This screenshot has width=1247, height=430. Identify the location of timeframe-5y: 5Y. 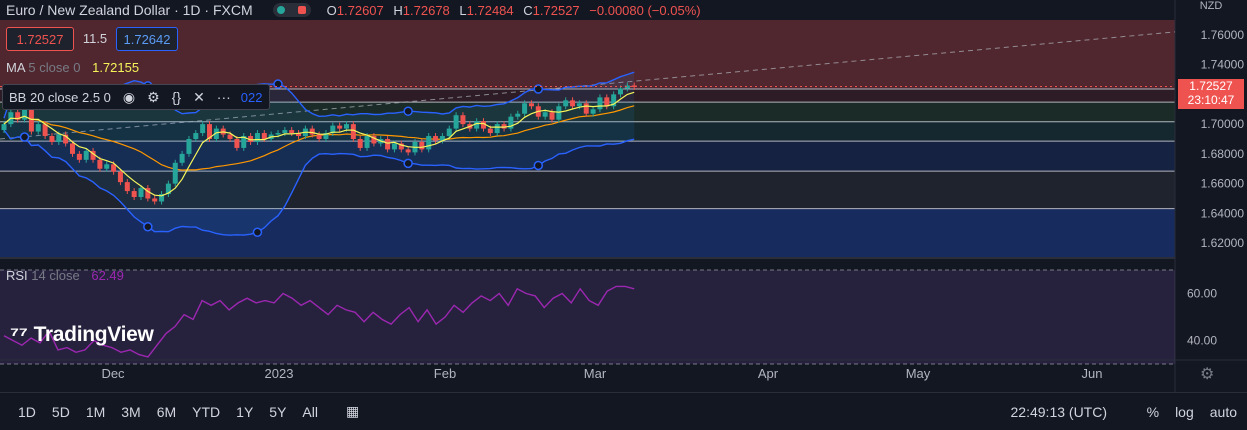
(278, 411).